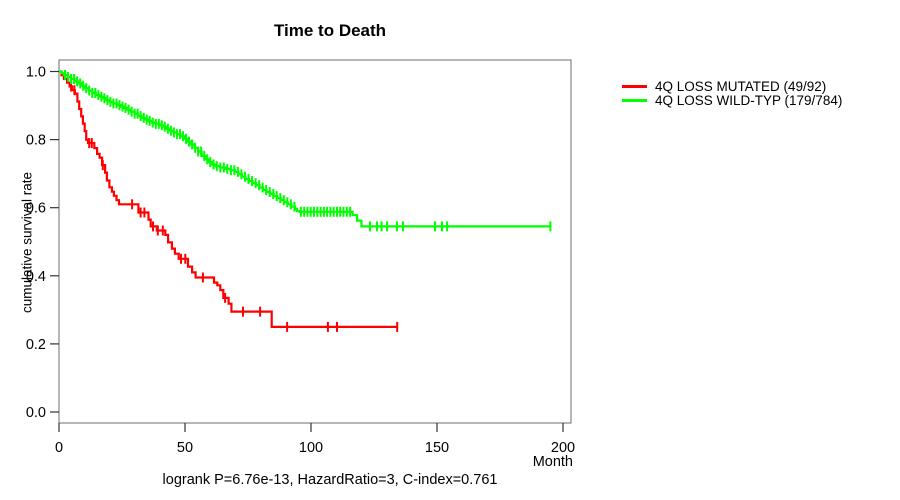  I want to click on x-axis-title: Month, so click(552, 462).